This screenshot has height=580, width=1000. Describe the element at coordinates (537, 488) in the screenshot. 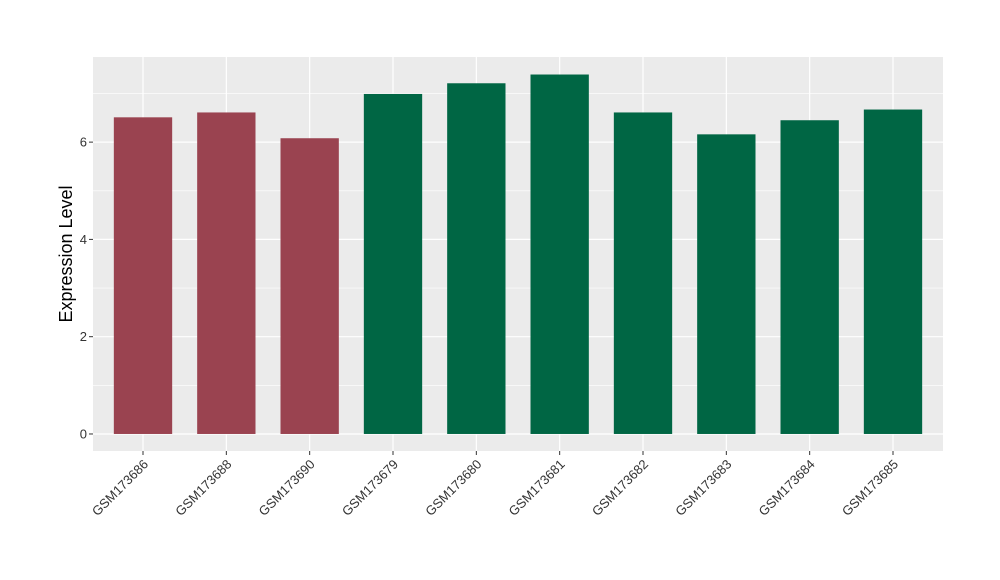

I see `x-tick-label: GSM173681` at that location.